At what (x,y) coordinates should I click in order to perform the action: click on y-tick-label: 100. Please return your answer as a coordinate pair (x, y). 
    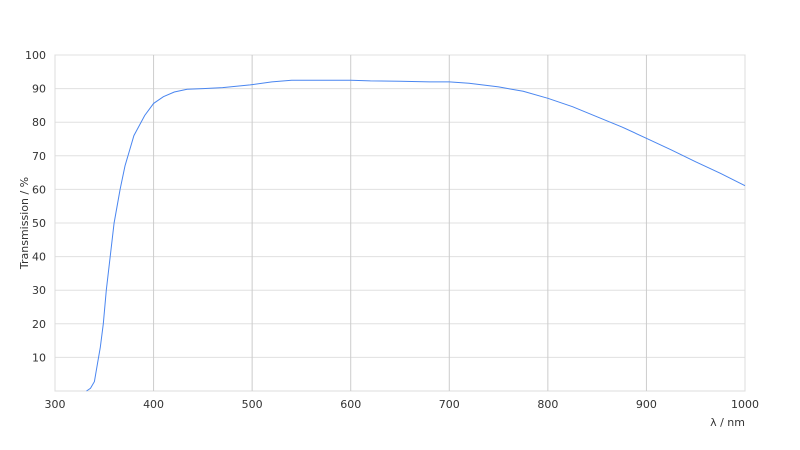
    Looking at the image, I should click on (35, 55).